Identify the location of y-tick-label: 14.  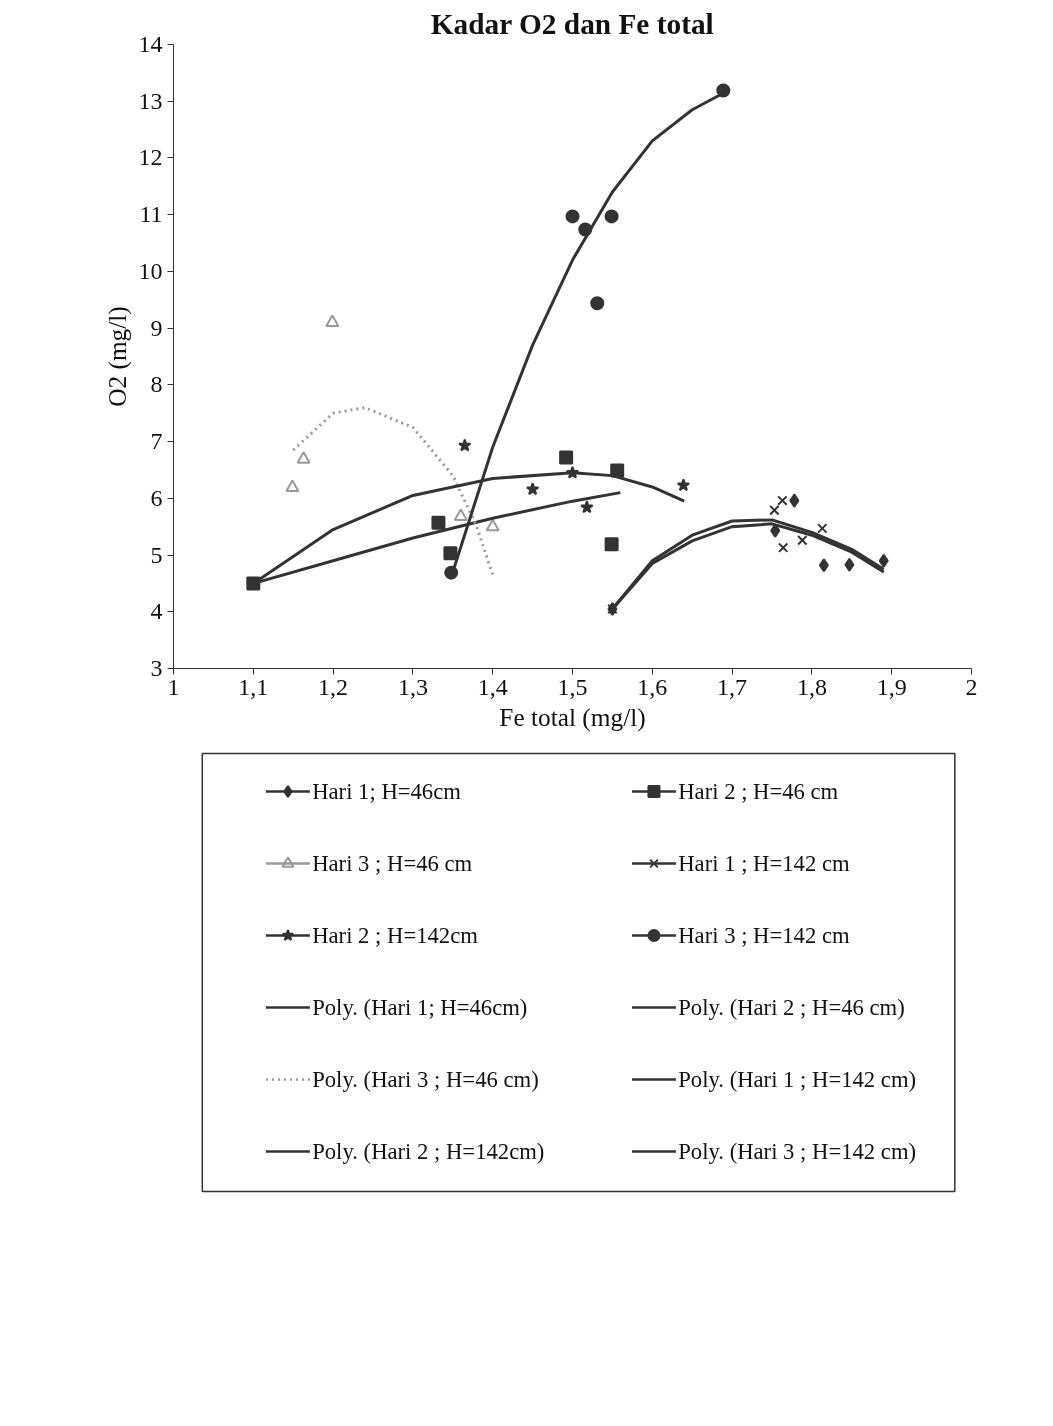
(150, 44).